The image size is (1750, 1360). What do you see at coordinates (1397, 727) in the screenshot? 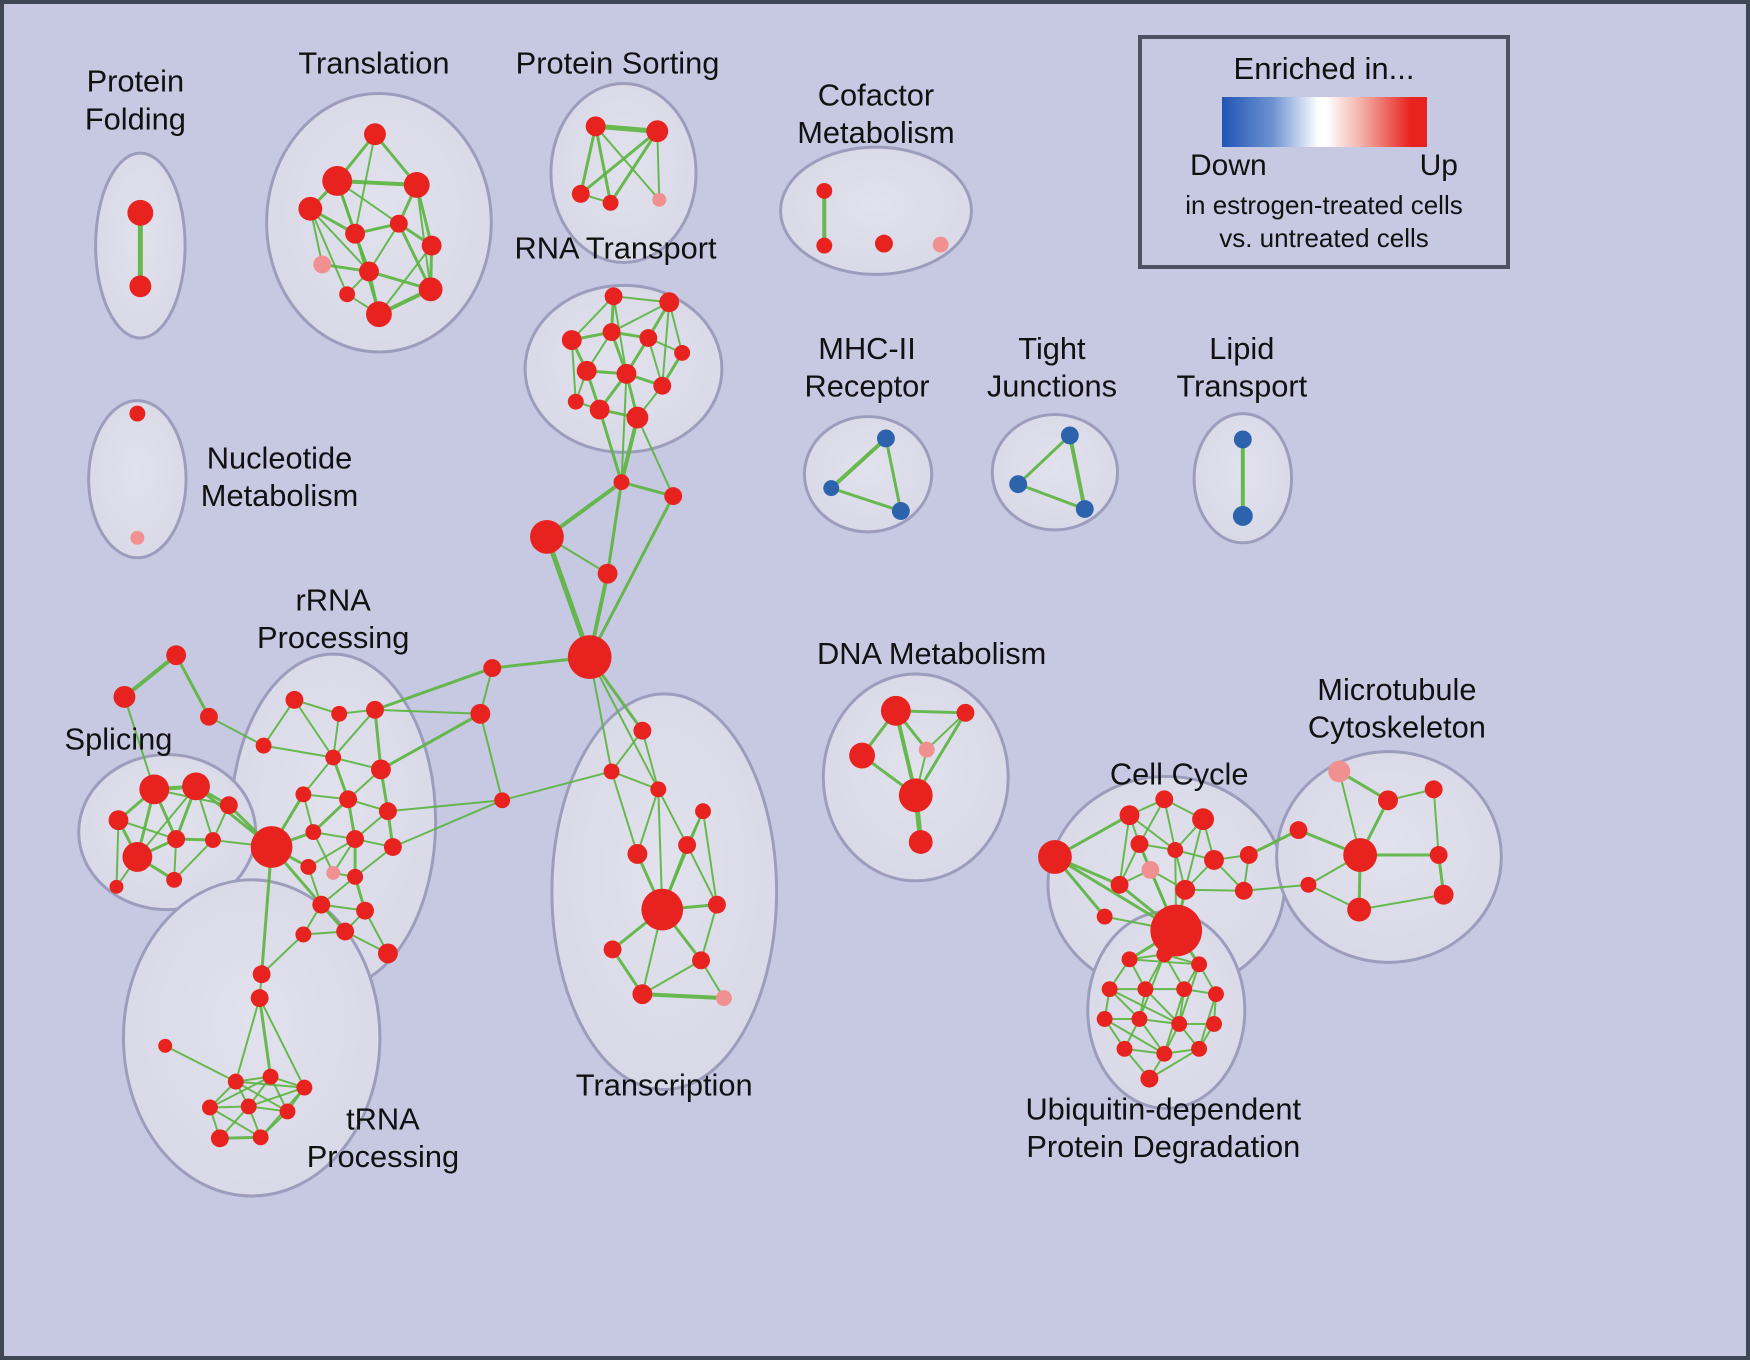
I see `cluster-label-microtubule-cytoskeleton: Cytoskeleton` at bounding box center [1397, 727].